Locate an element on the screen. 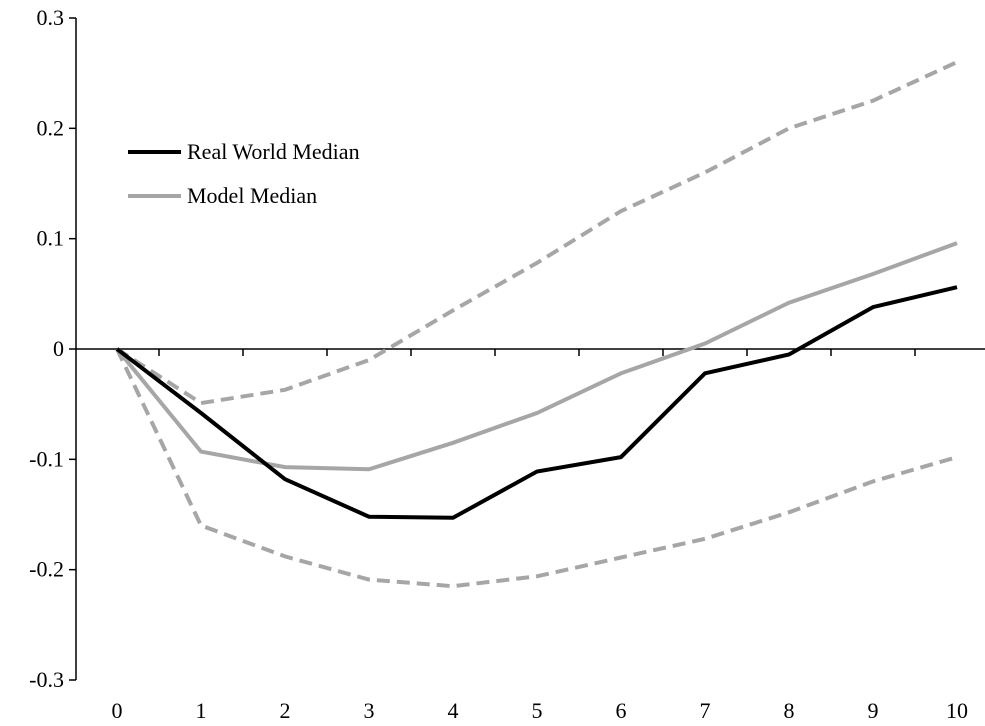 The height and width of the screenshot is (726, 985). x-tick-label: 8 is located at coordinates (789, 710).